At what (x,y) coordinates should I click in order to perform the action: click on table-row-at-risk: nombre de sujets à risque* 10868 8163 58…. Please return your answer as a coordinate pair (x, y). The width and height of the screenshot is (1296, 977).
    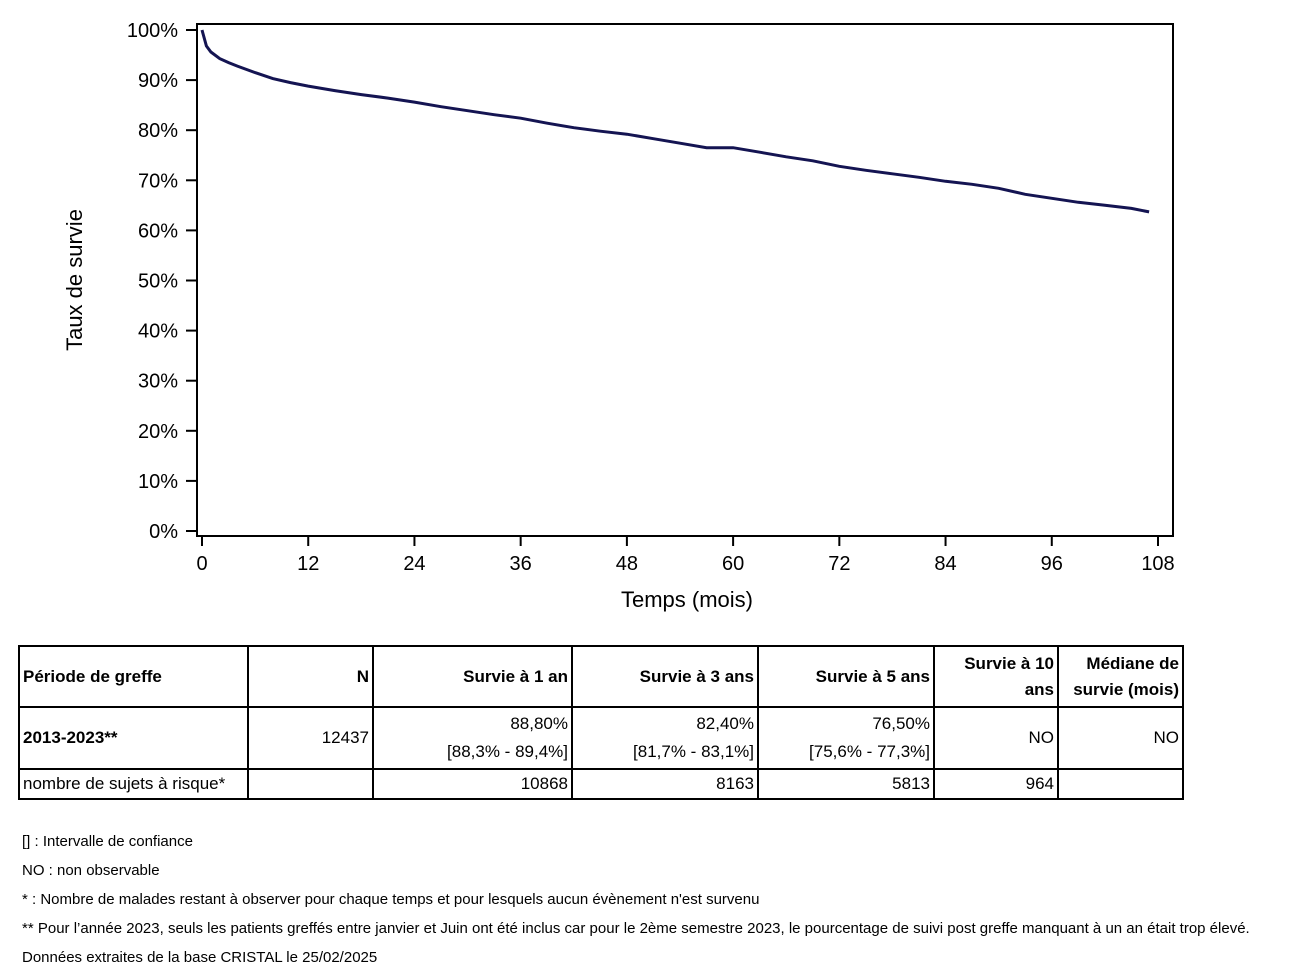
    Looking at the image, I should click on (601, 784).